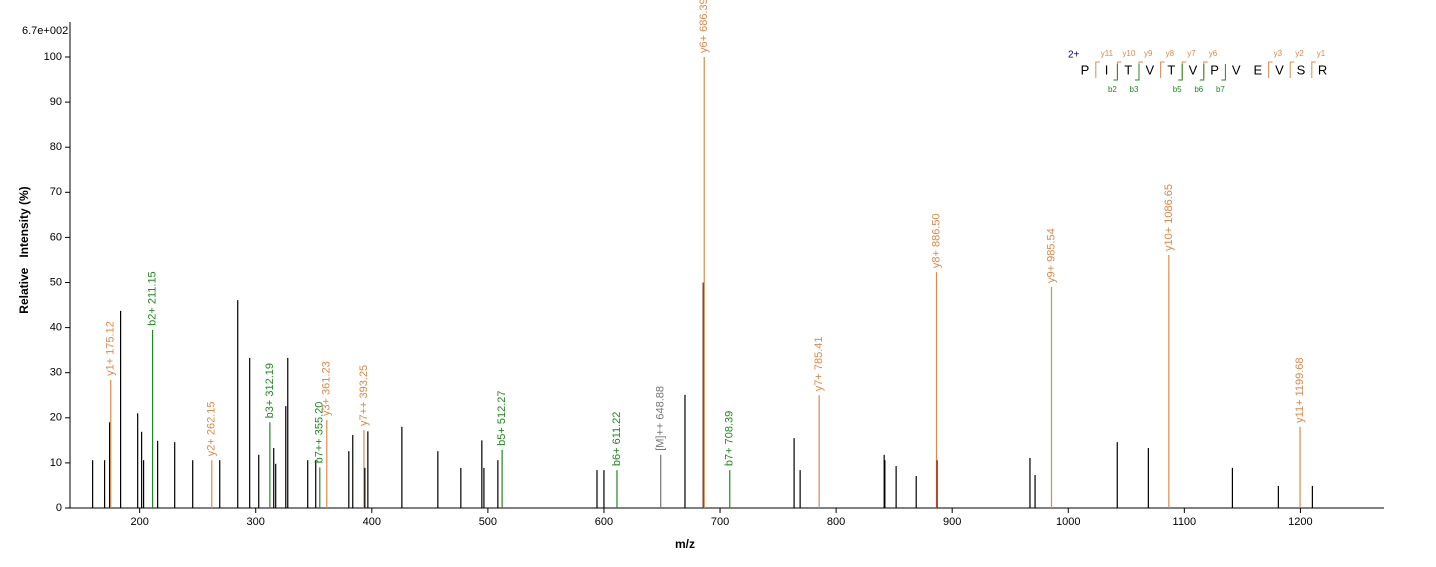 This screenshot has width=1436, height=567. Describe the element at coordinates (1107, 53) in the screenshot. I see `y-ion-label: y11` at that location.